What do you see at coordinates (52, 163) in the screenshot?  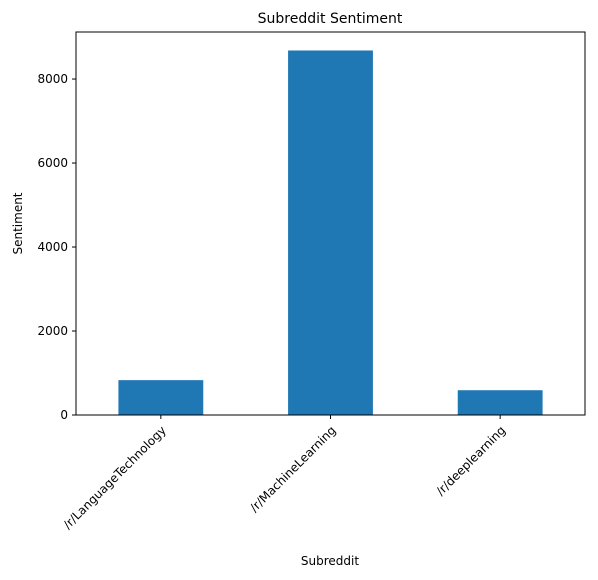 I see `y-tick-label: 6000` at bounding box center [52, 163].